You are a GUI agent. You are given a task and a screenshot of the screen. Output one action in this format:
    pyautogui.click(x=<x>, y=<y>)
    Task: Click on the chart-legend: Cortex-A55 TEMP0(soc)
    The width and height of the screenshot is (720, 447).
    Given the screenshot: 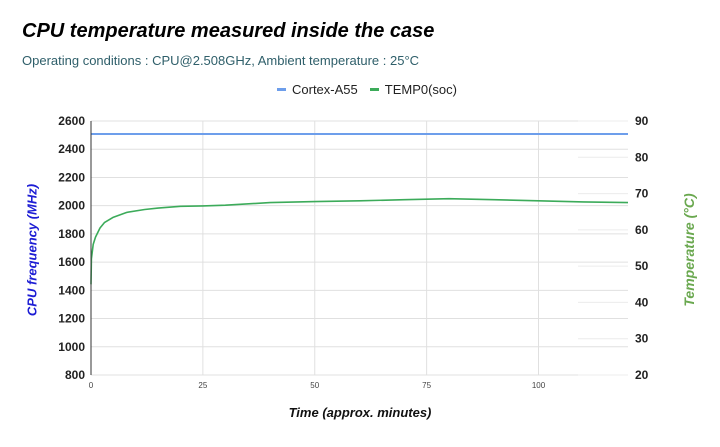 What is the action you would take?
    pyautogui.click(x=360, y=89)
    